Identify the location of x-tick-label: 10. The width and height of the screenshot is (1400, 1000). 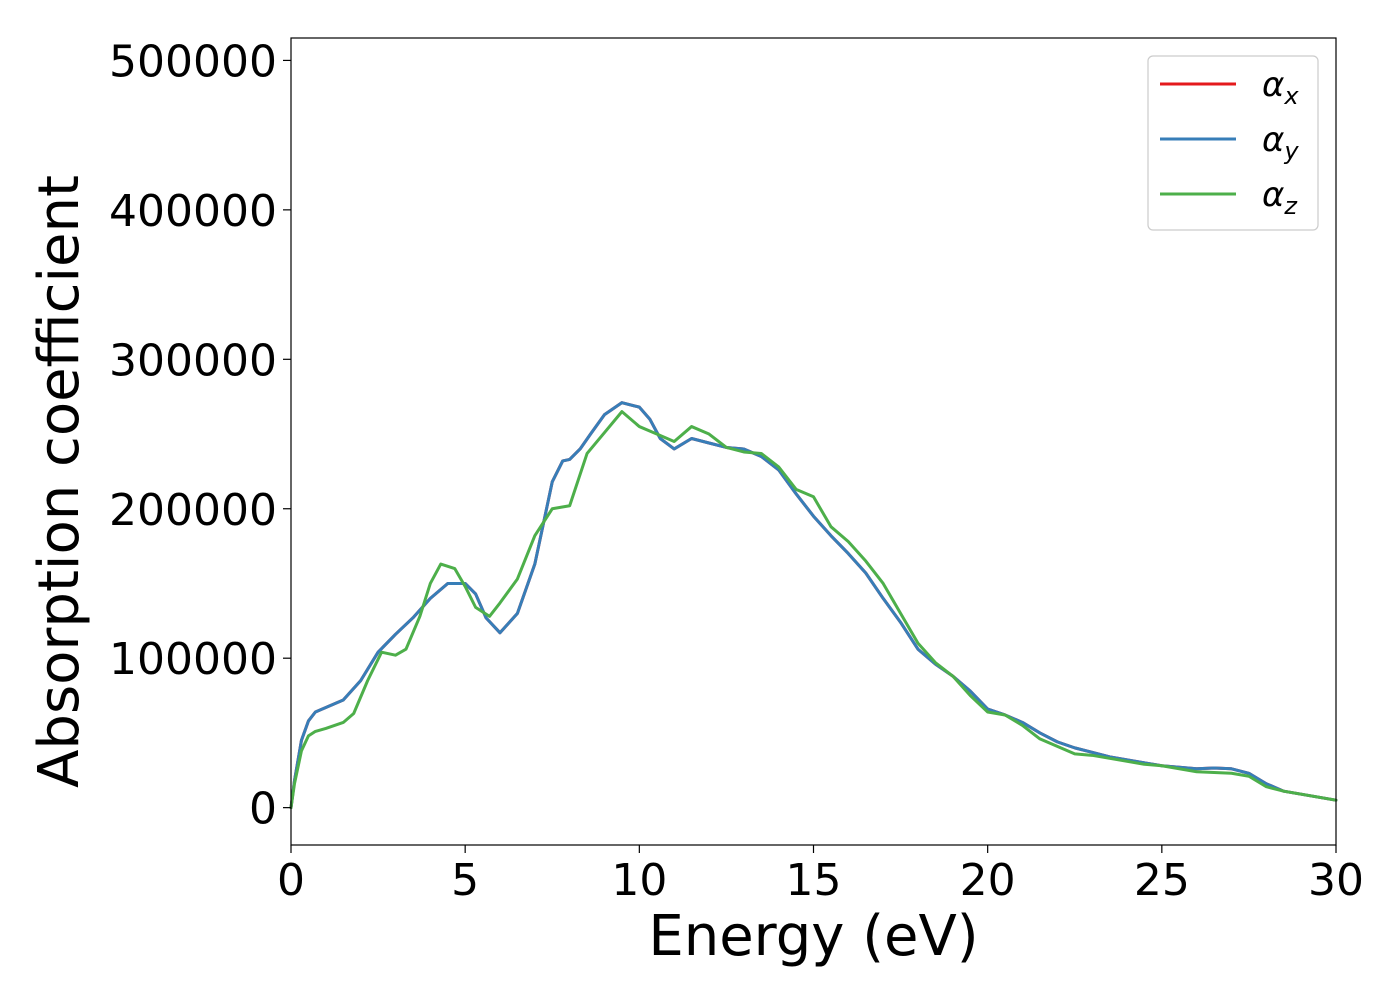
(639, 880).